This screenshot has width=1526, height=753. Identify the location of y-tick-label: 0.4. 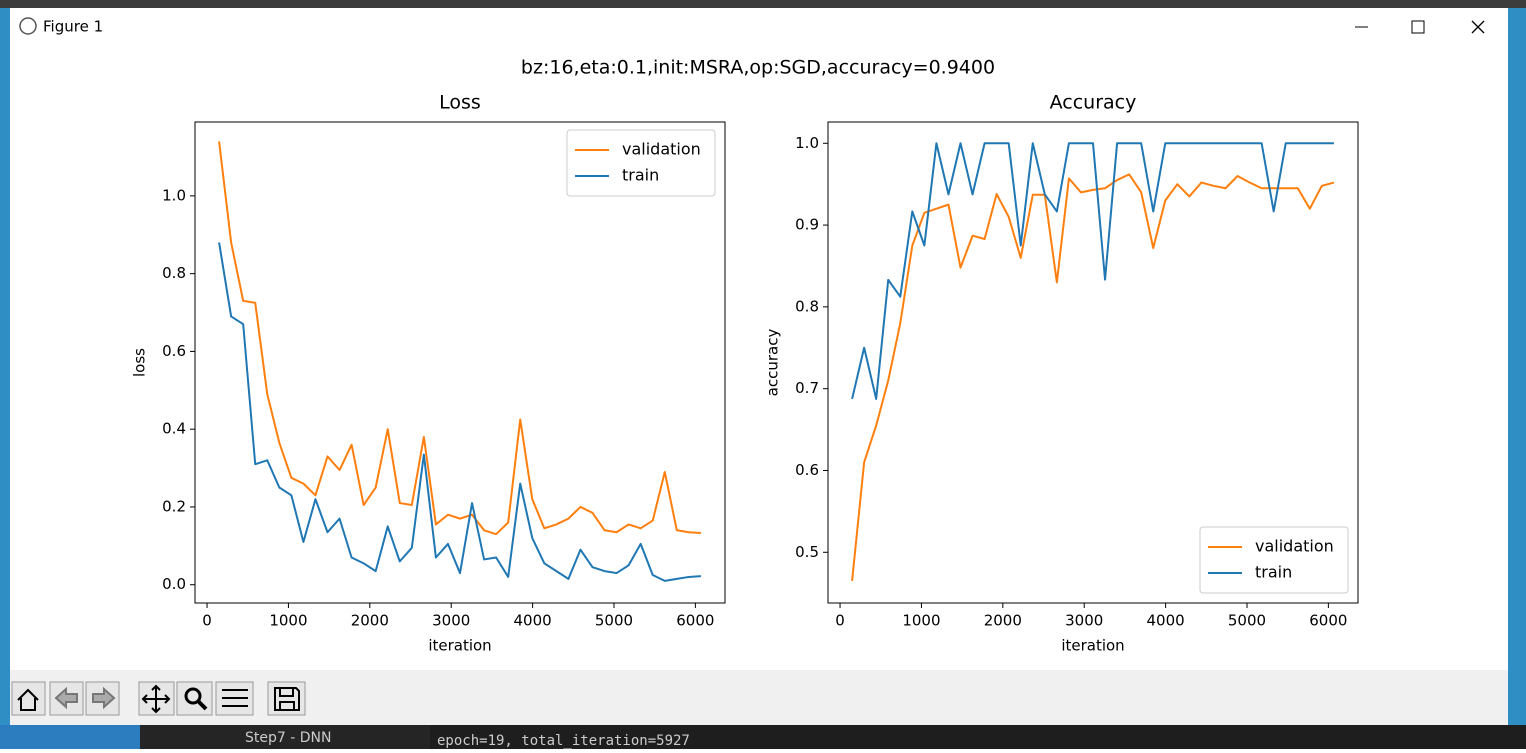
(174, 429).